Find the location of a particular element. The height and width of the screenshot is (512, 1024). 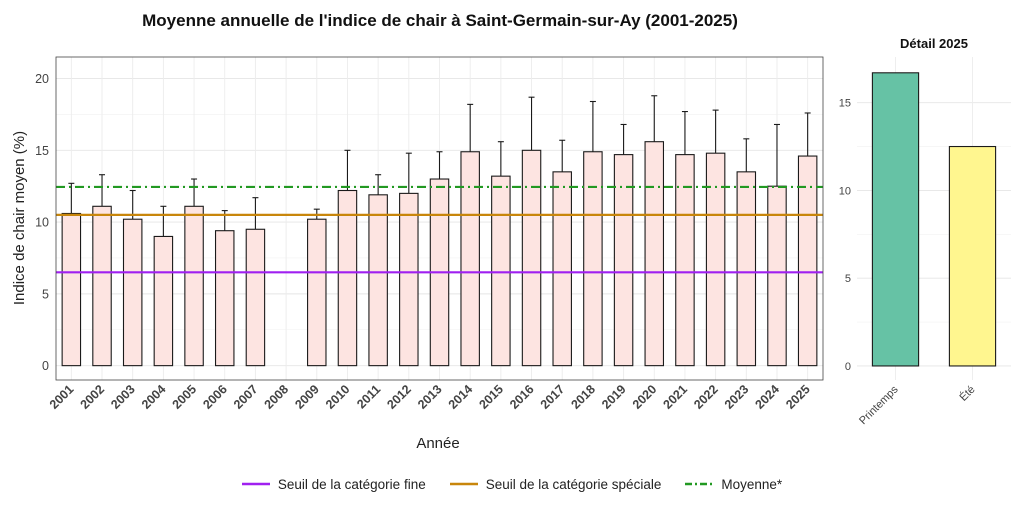

legend-label-moyenne: Moyenne* is located at coordinates (752, 484).